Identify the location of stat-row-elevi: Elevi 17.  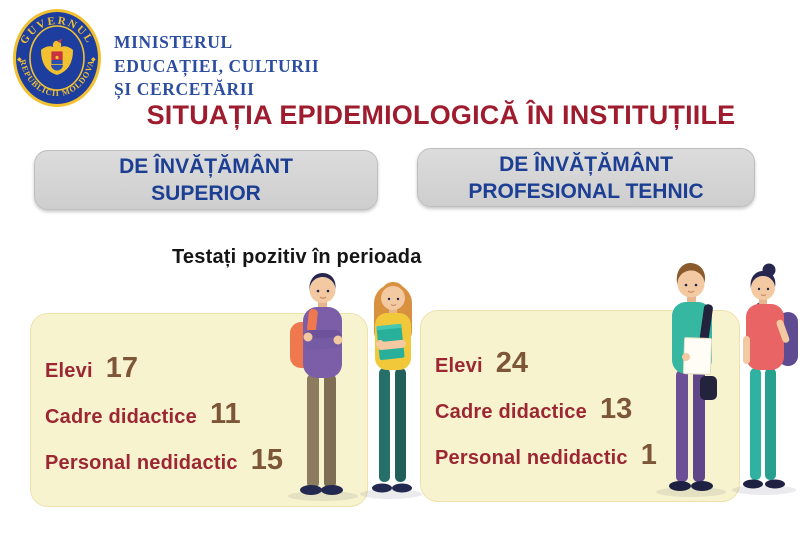
(206, 370).